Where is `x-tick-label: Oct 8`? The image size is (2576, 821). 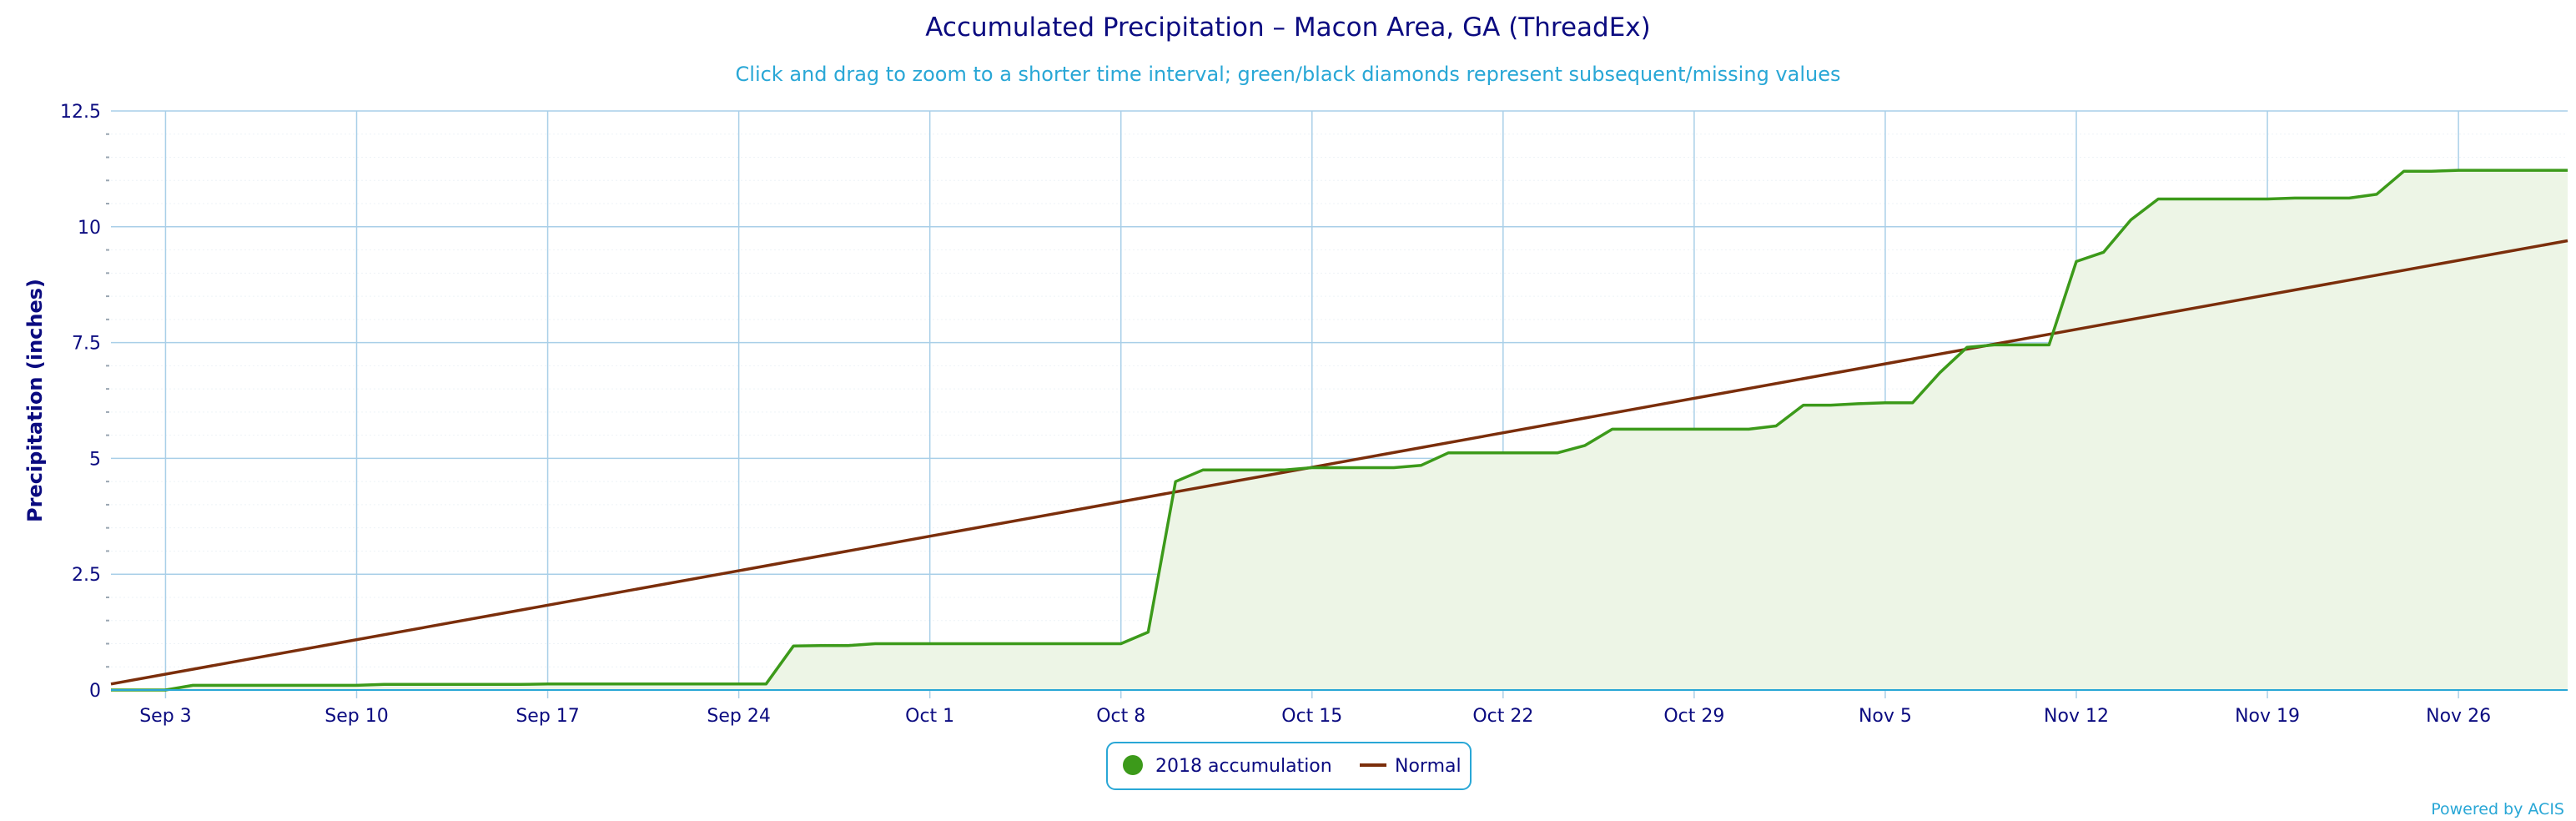
x-tick-label: Oct 8 is located at coordinates (1120, 717).